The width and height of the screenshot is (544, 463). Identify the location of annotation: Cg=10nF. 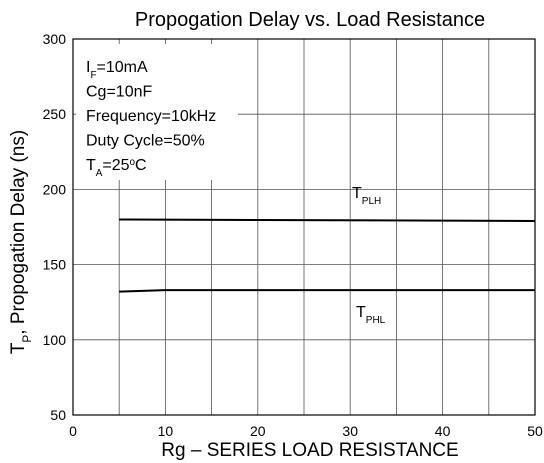
(119, 92).